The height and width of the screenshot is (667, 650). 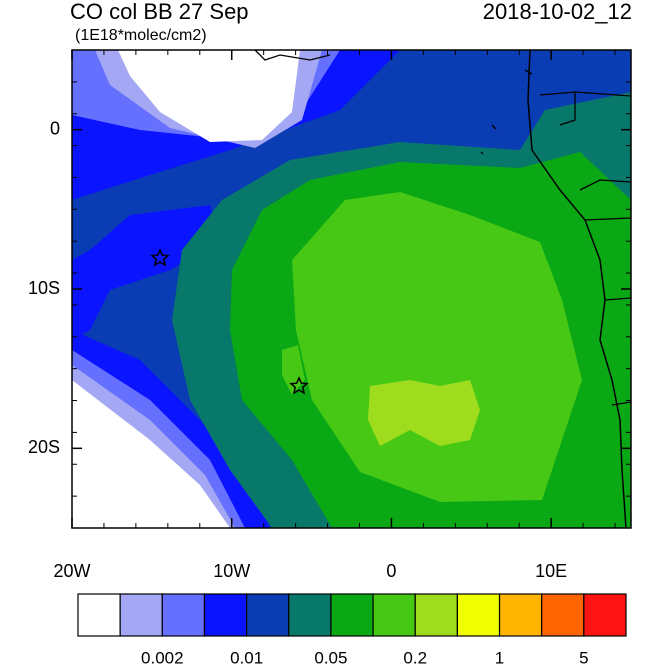 I want to click on lon-label: 20W, so click(x=71, y=571).